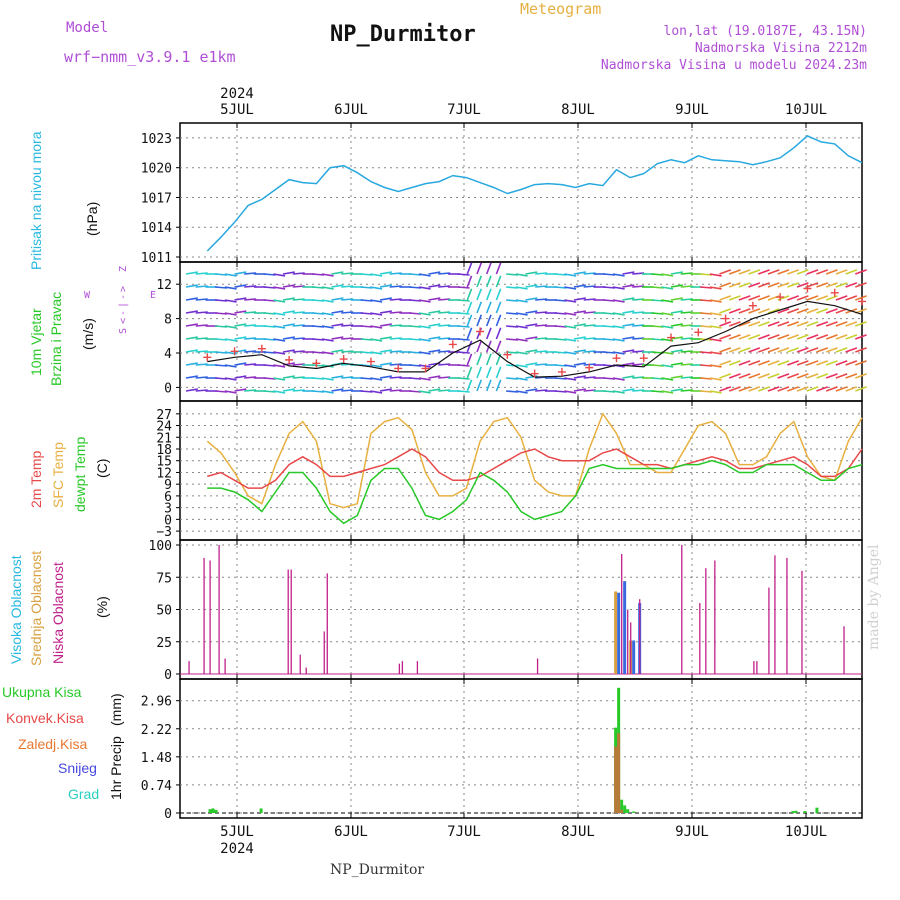 Image resolution: width=900 pixels, height=900 pixels. I want to click on y-tick-label: 24, so click(164, 427).